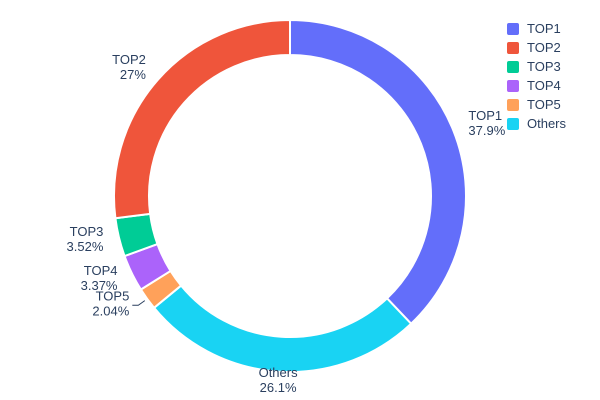 The height and width of the screenshot is (400, 600). Describe the element at coordinates (513, 85) in the screenshot. I see `legend-swatch-top4` at that location.